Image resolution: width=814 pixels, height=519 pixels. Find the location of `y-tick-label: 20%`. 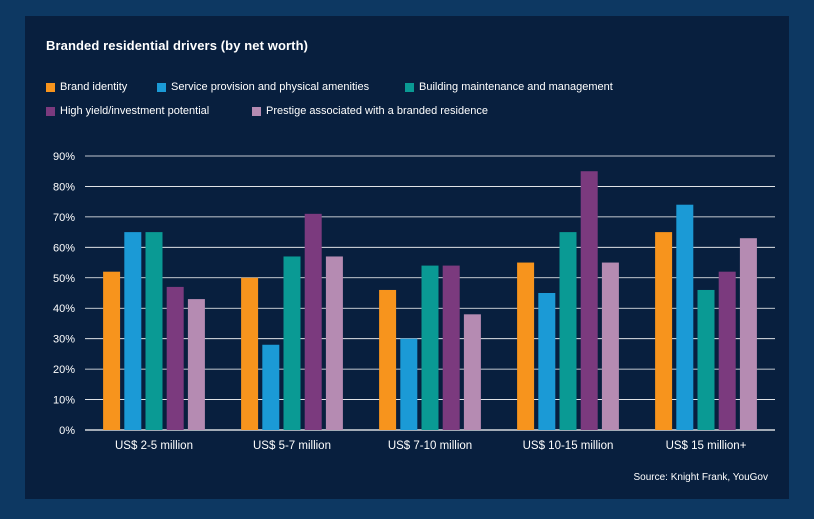

y-tick-label: 20% is located at coordinates (64, 370).